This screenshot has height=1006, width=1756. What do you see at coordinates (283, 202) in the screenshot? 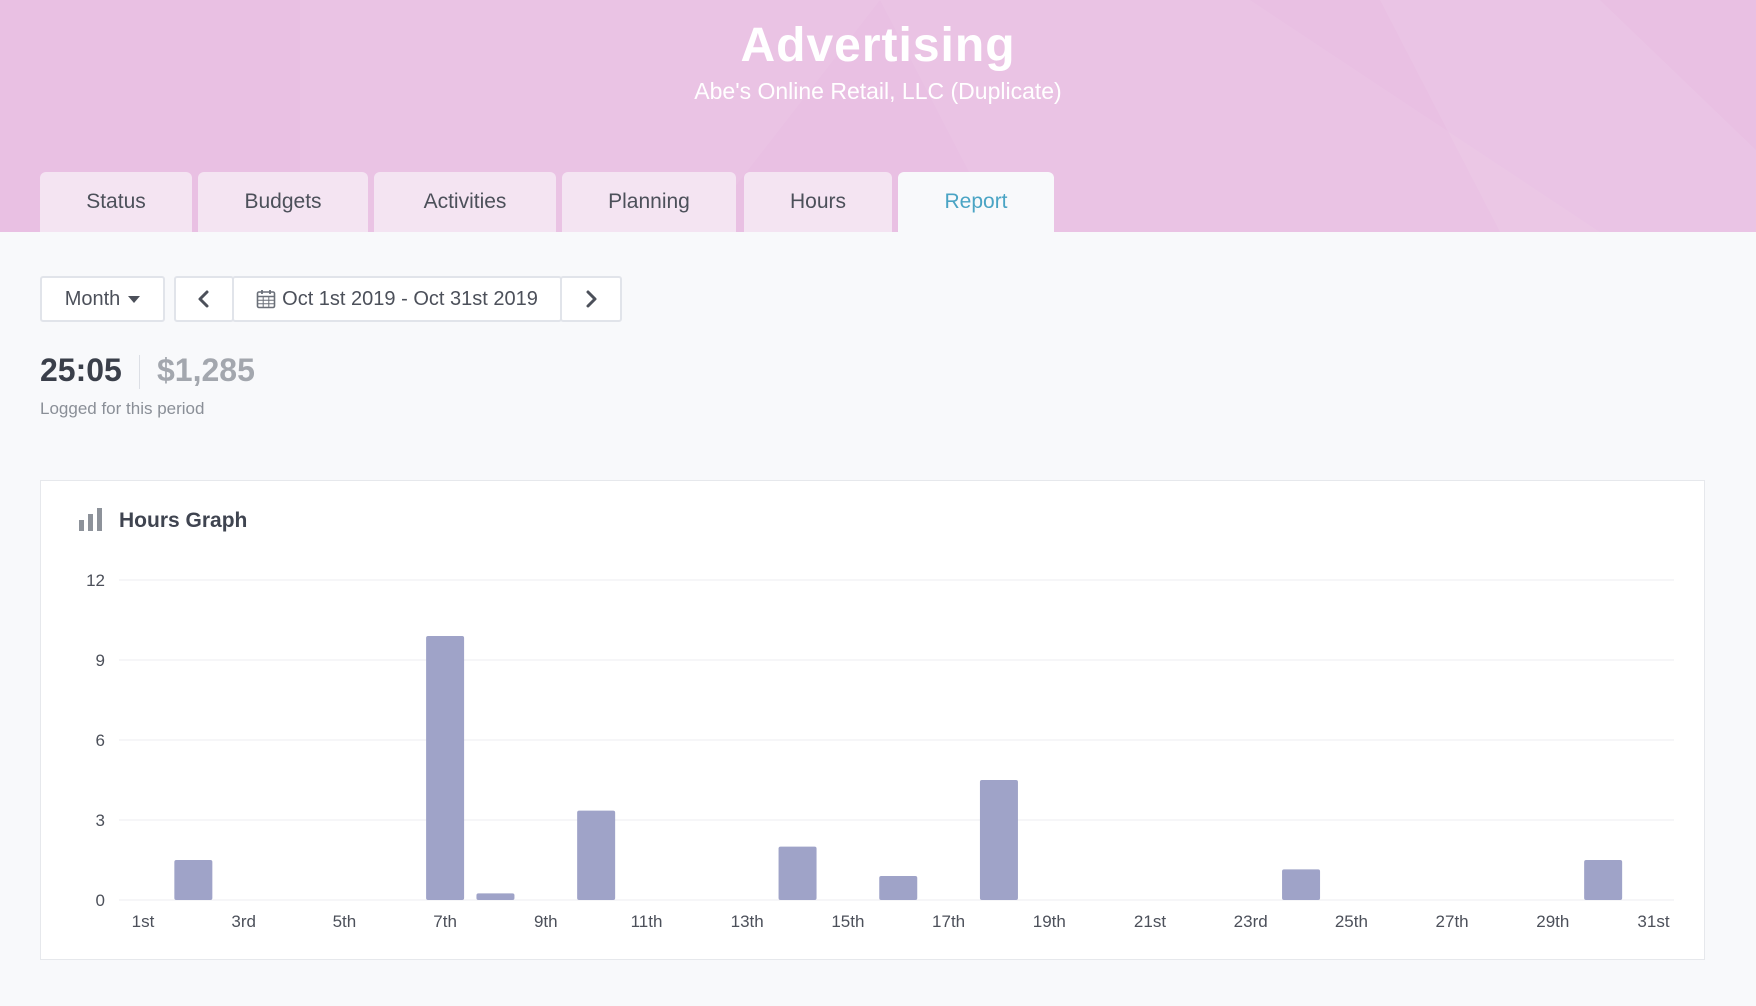
I see `tab-budgets: Budgets` at bounding box center [283, 202].